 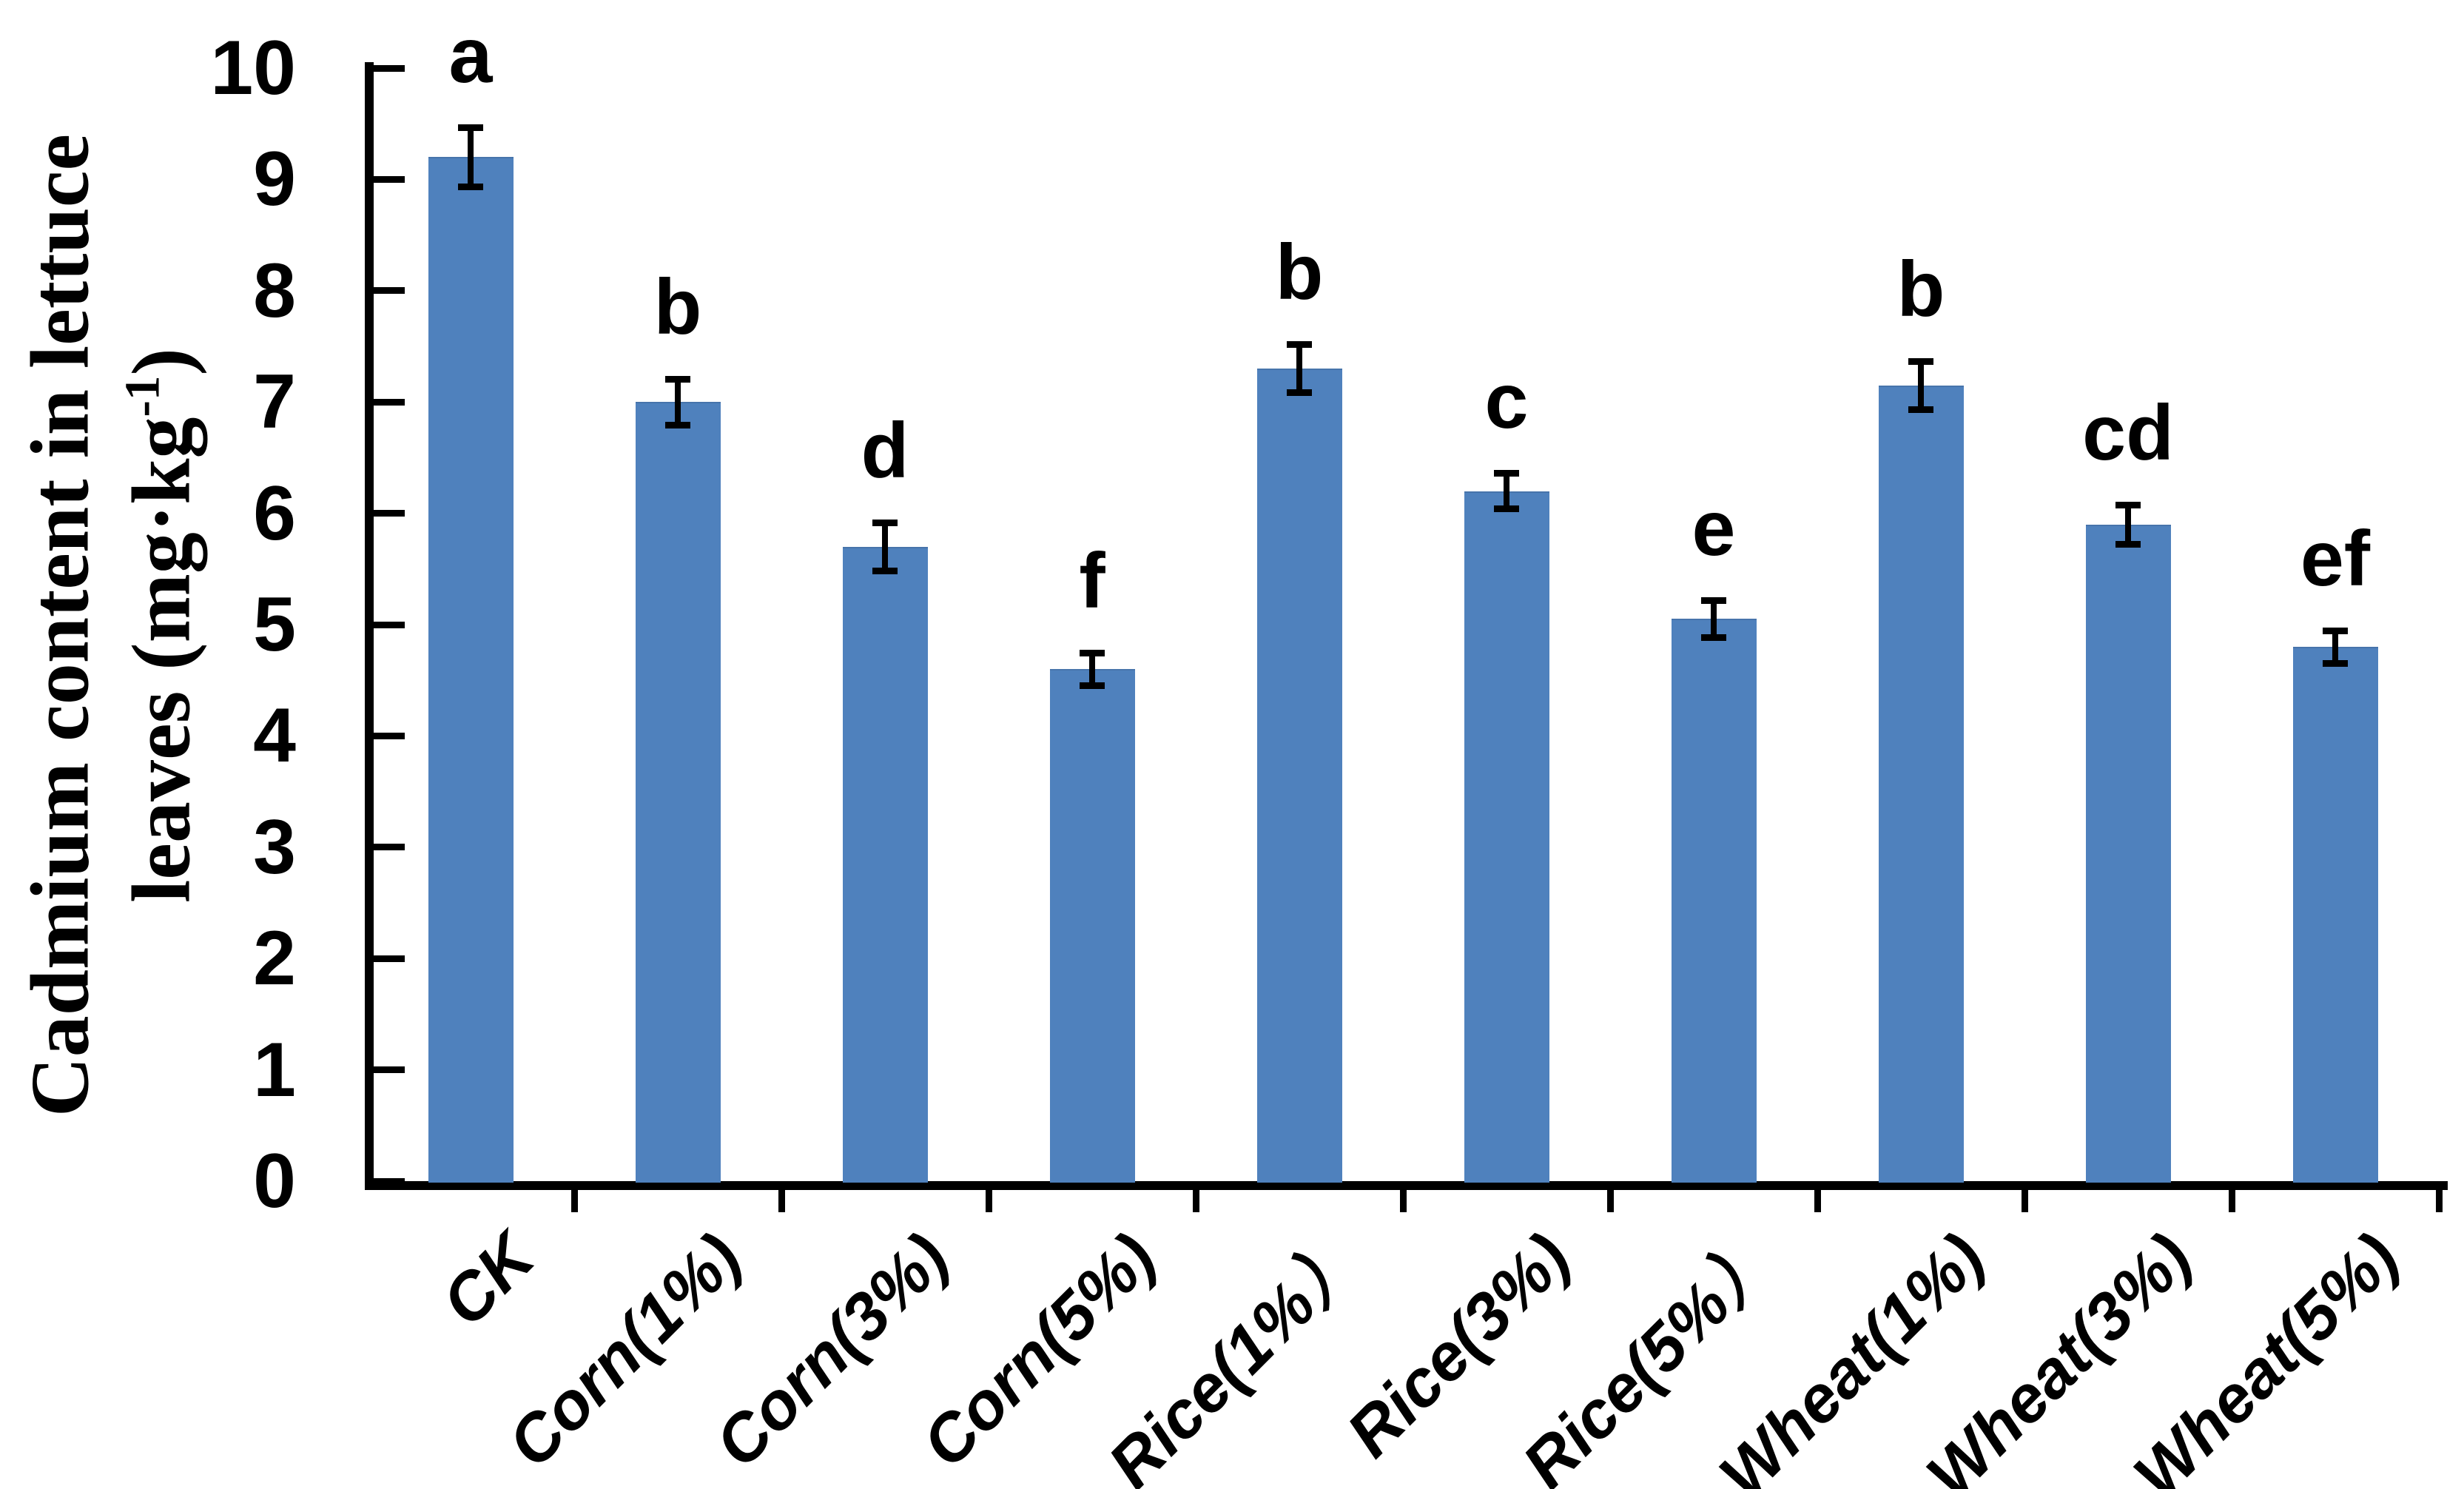 I want to click on significance-letter: f, so click(x=1092, y=581).